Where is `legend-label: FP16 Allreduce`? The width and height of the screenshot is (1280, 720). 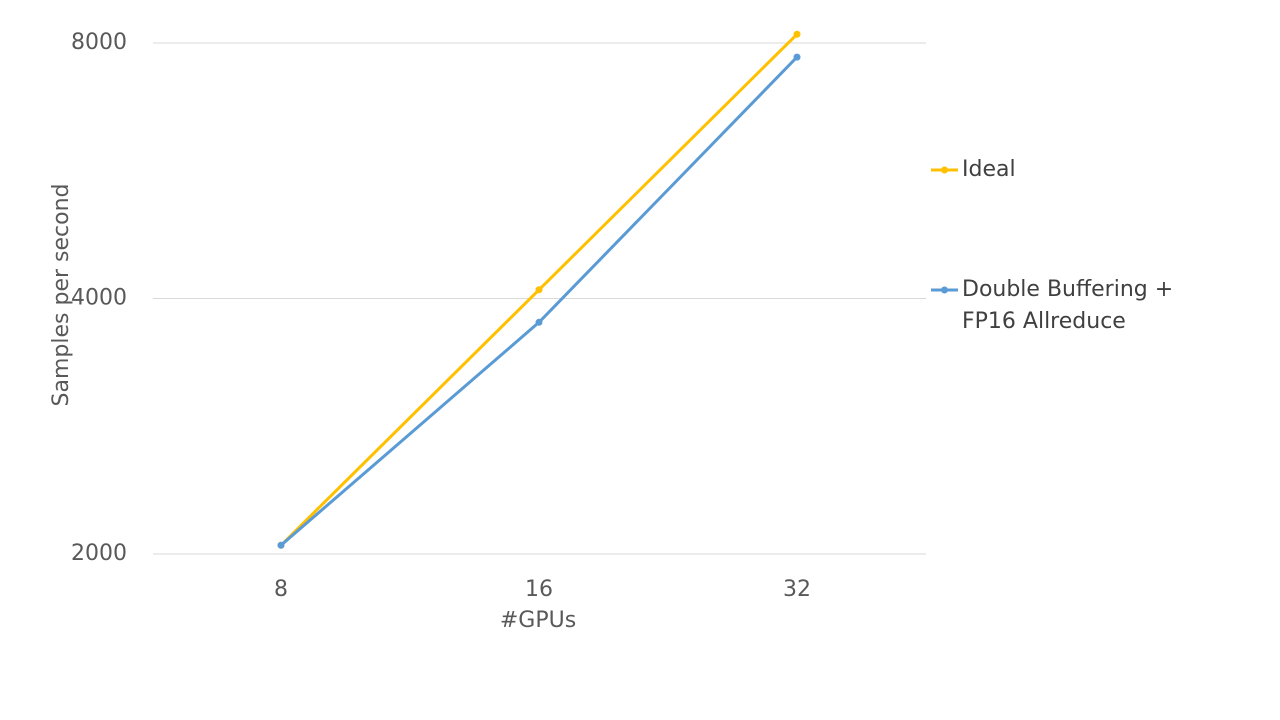
legend-label: FP16 Allreduce is located at coordinates (1044, 321).